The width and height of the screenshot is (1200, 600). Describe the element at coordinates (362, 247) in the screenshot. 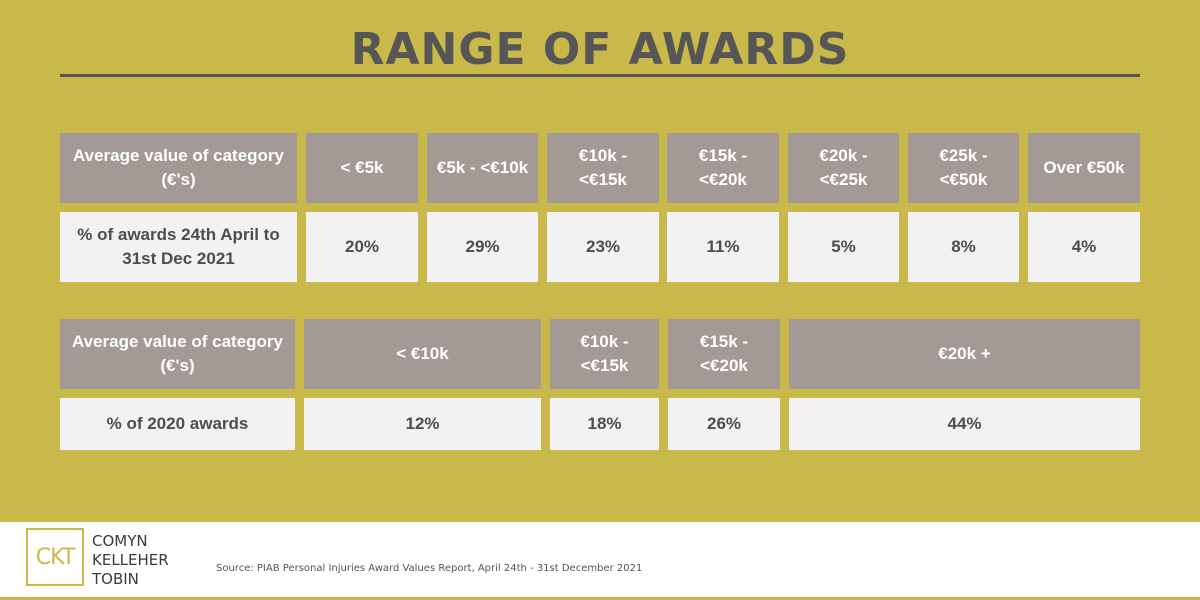

I see `table1-value: 20%` at that location.